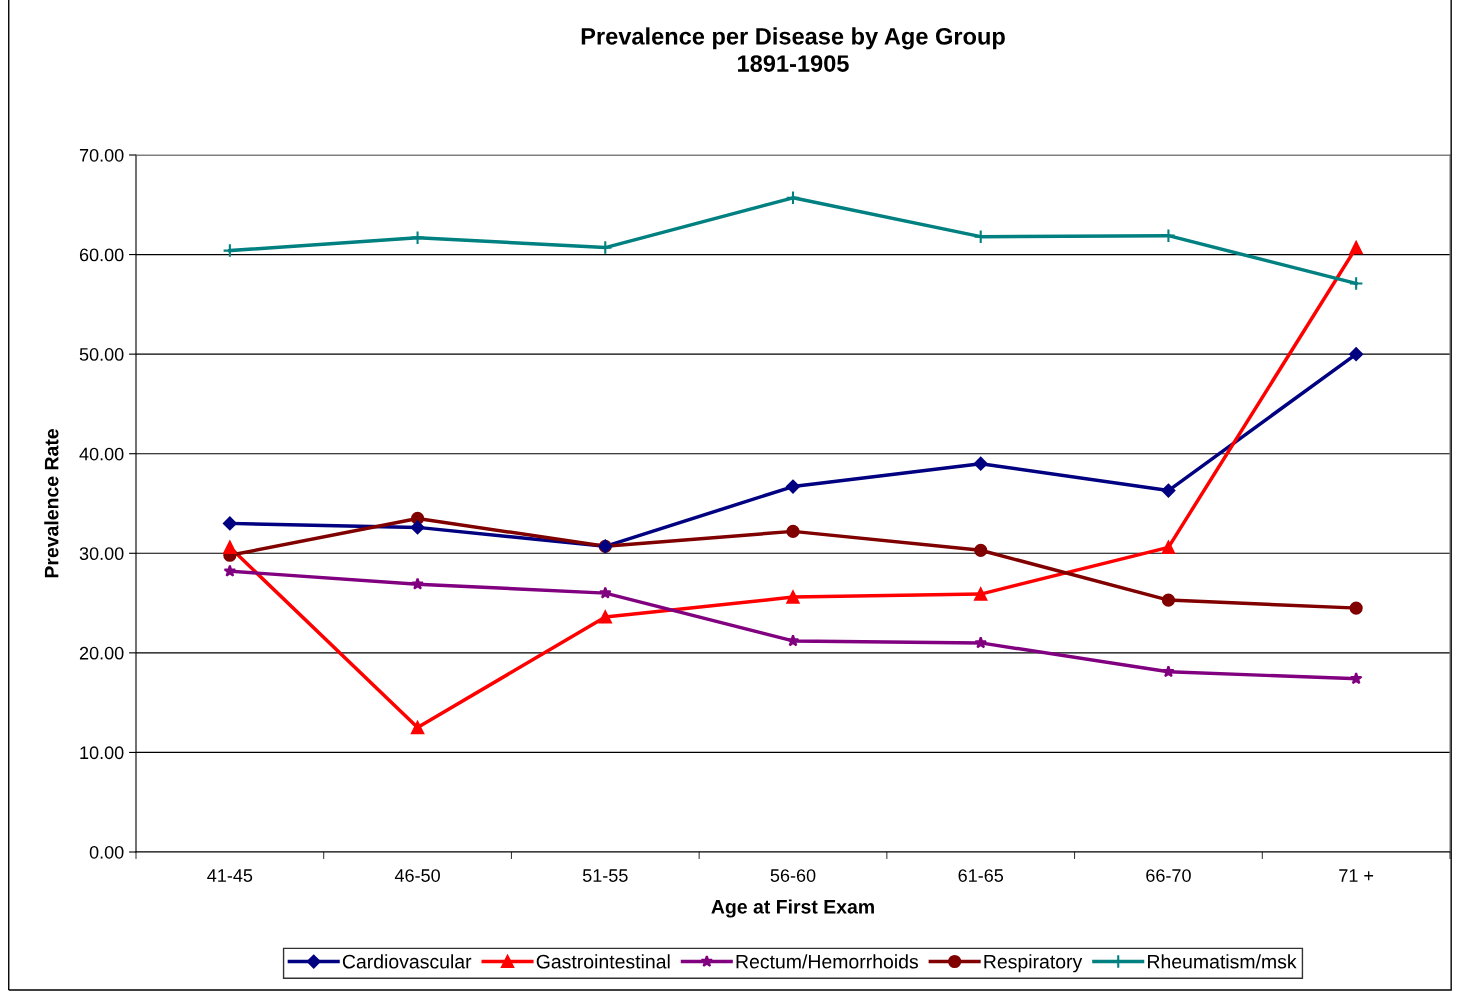 The width and height of the screenshot is (1457, 992). What do you see at coordinates (605, 875) in the screenshot?
I see `x-tick-label: 51-55` at bounding box center [605, 875].